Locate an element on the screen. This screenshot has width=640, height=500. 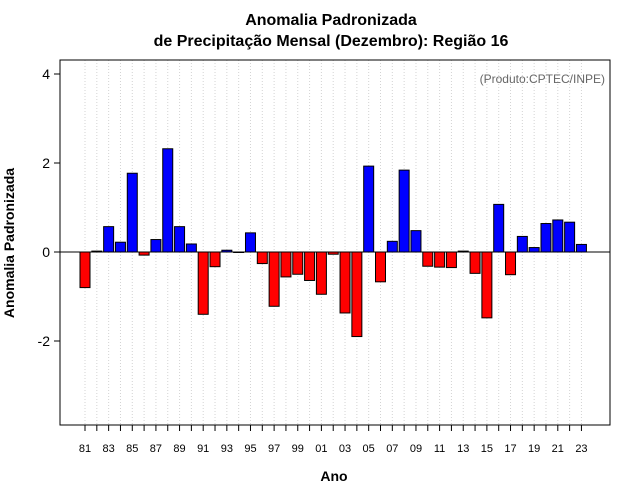
x-tick-label: 07 is located at coordinates (392, 449).